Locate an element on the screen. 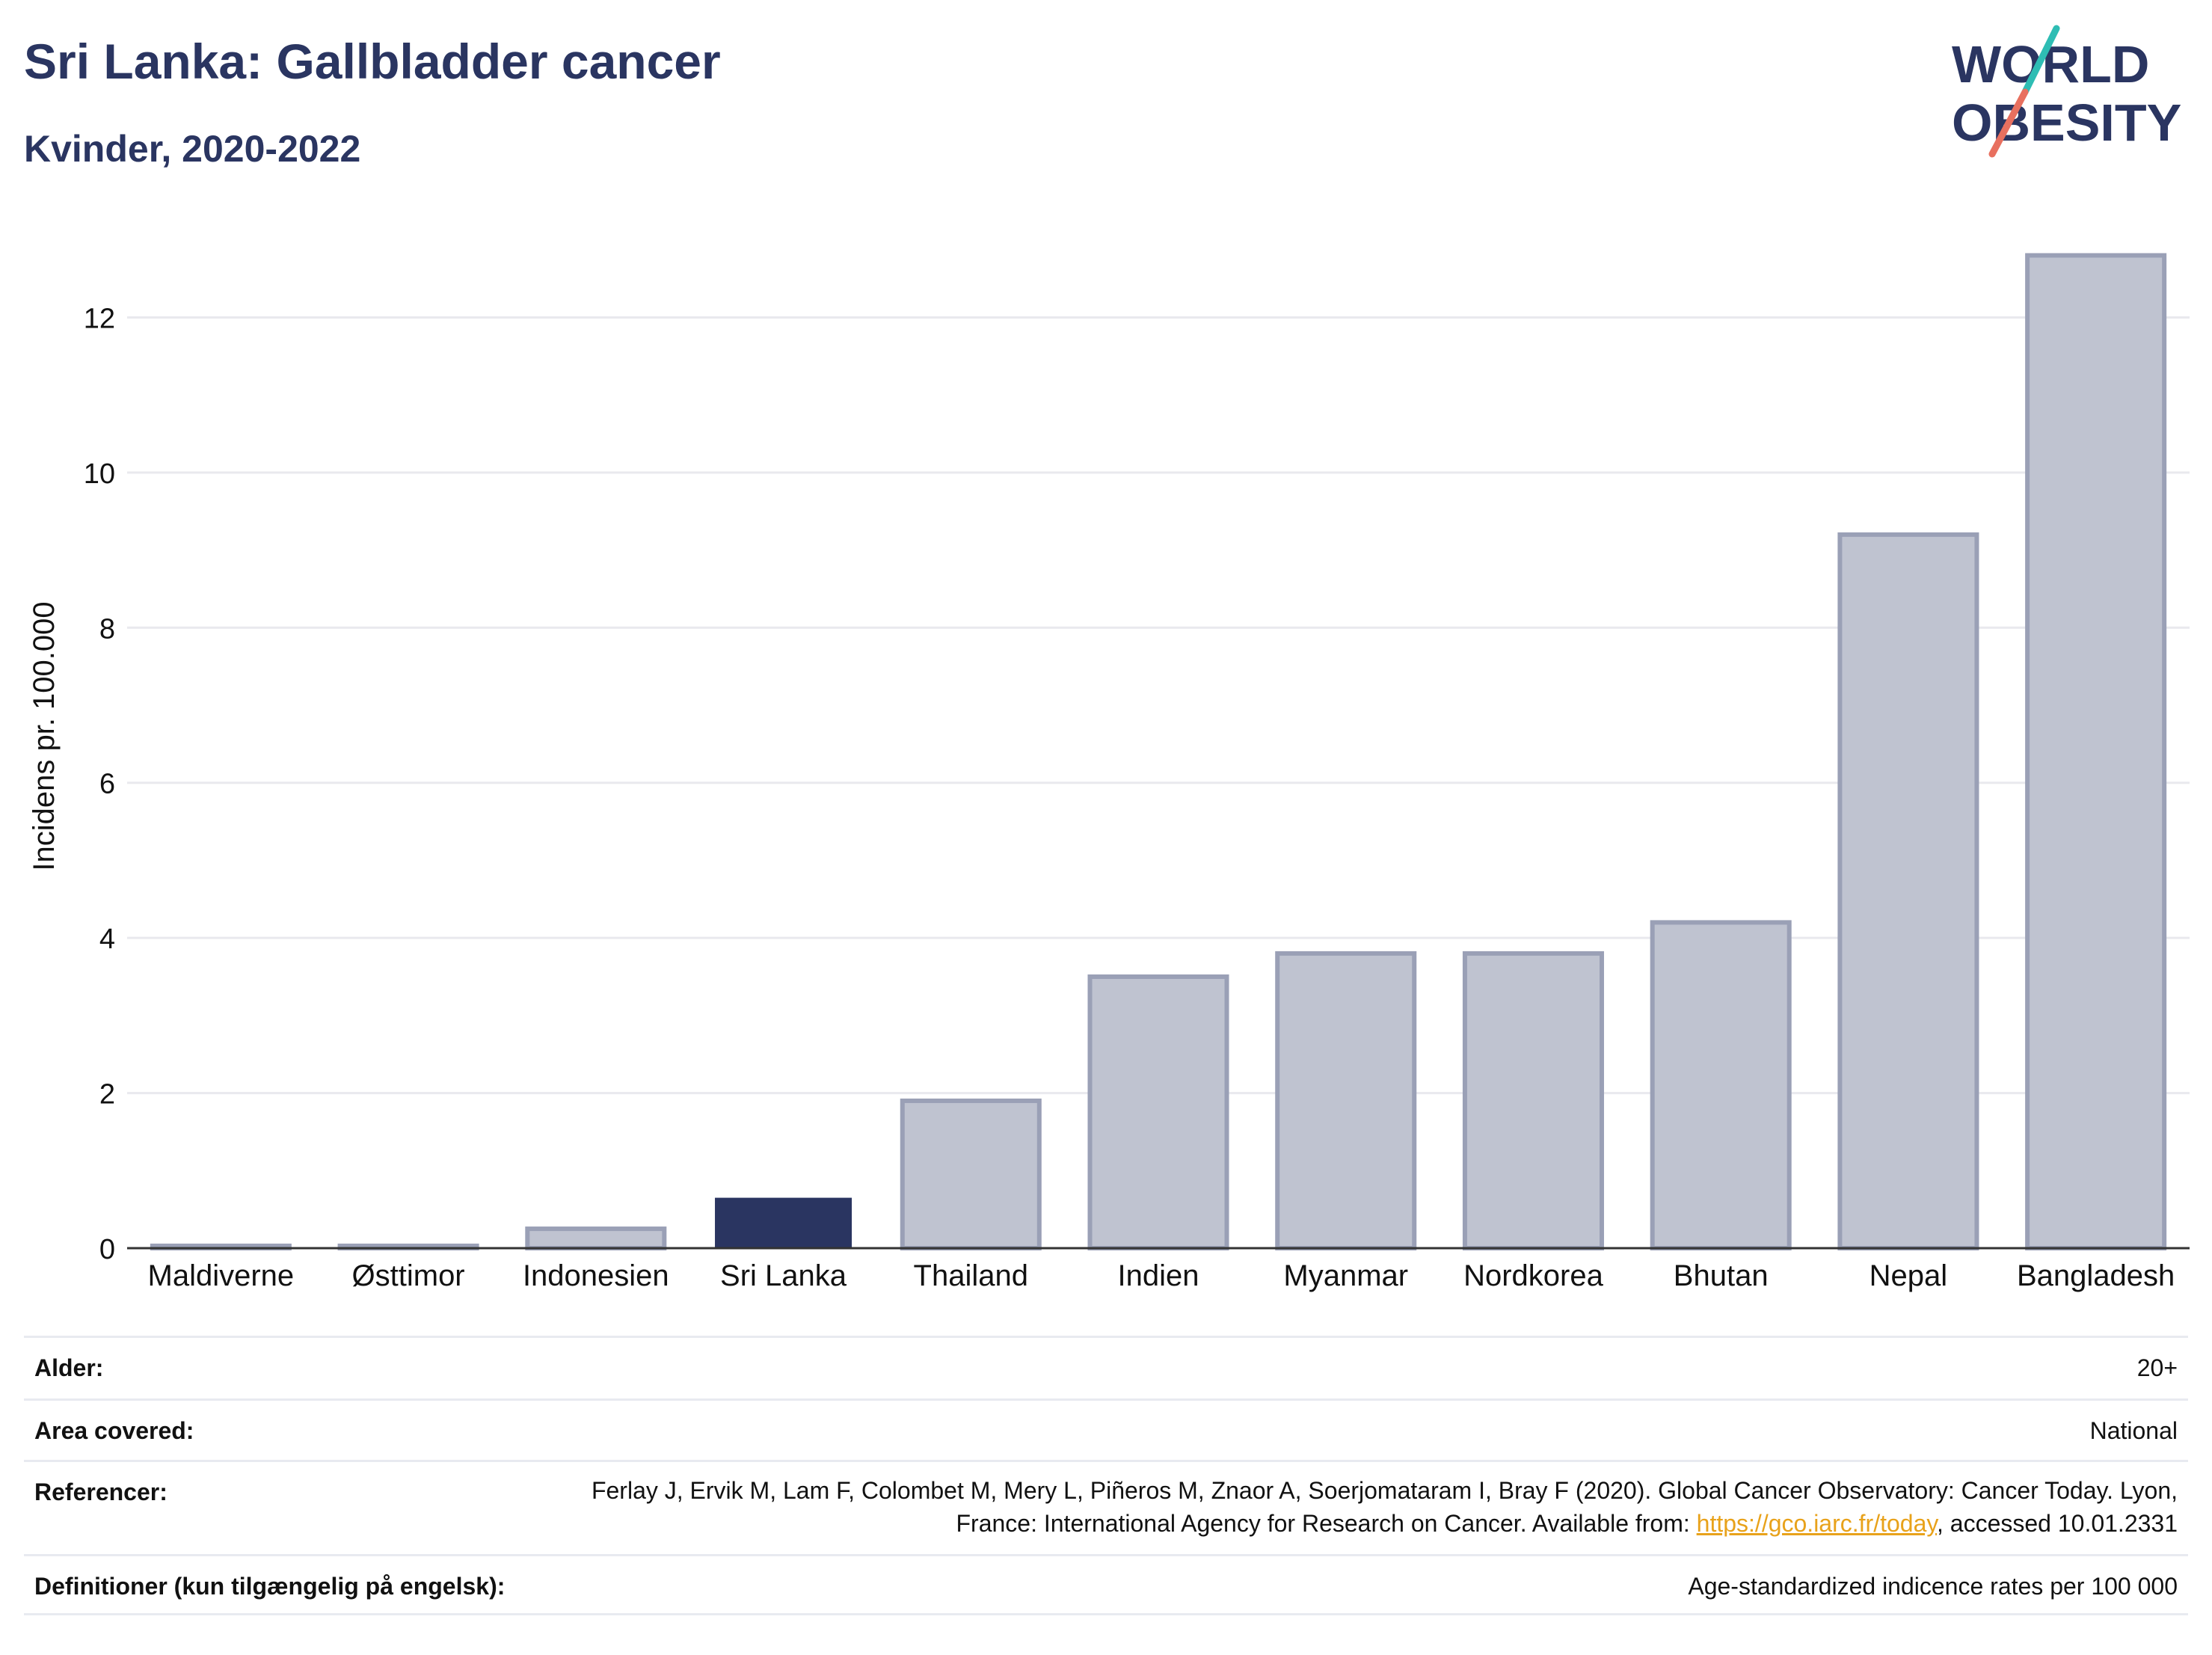 The height and width of the screenshot is (1655, 2212). area-value: National is located at coordinates (2133, 1430).